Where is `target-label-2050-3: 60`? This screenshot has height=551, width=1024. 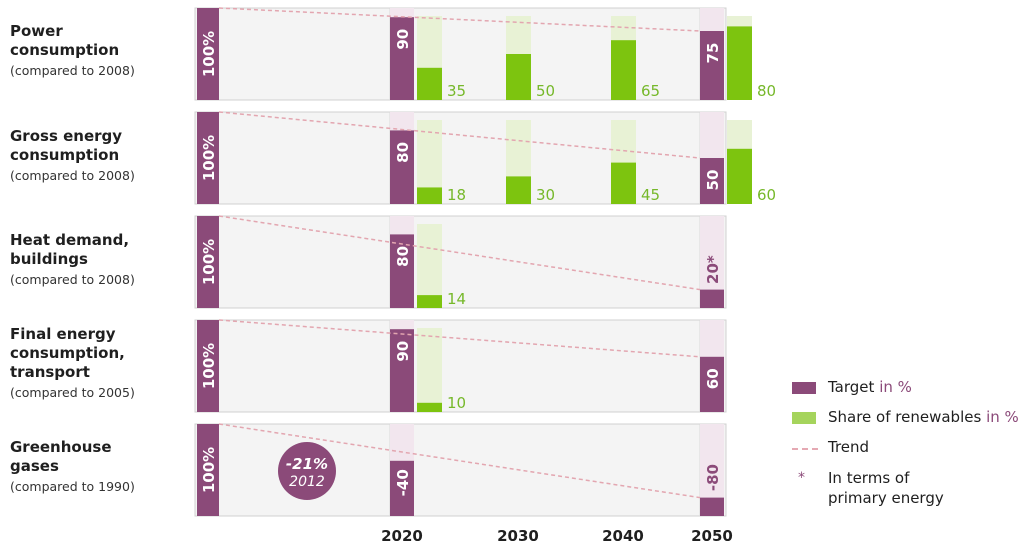
target-label-2050-3: 60 is located at coordinates (713, 378).